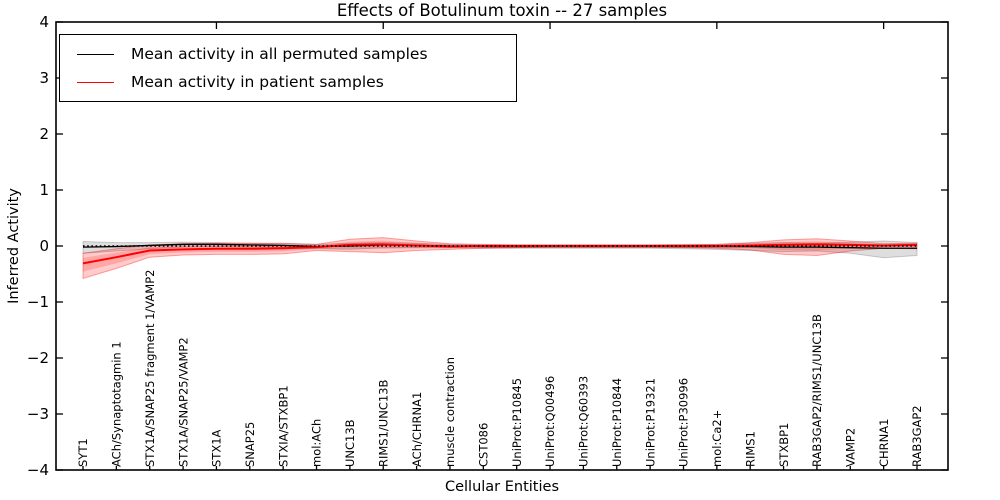 This screenshot has height=500, width=1000. What do you see at coordinates (257, 82) in the screenshot?
I see `legend-label-patient: Mean activity in patient samples` at bounding box center [257, 82].